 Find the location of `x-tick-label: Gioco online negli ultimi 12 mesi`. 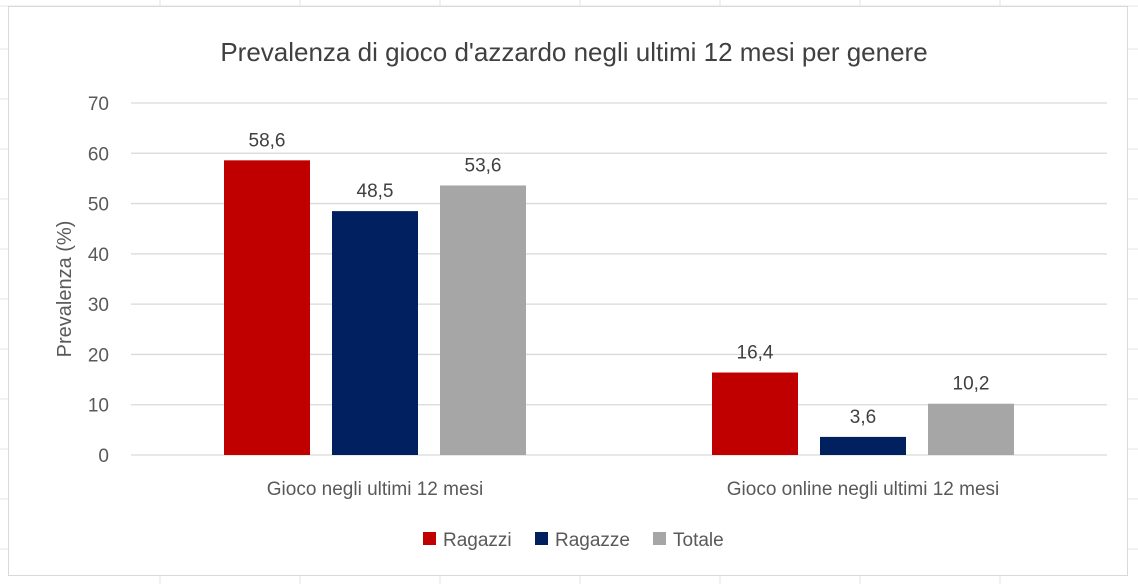

x-tick-label: Gioco online negli ultimi 12 mesi is located at coordinates (863, 489).